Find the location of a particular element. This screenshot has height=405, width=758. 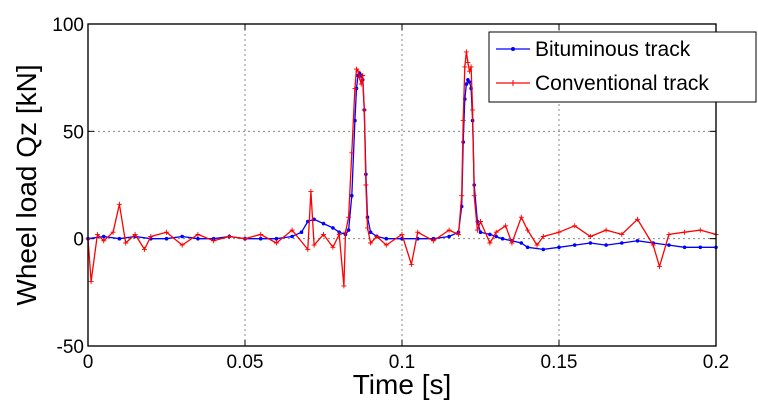

legend-label-bituminous: Bituminous track is located at coordinates (613, 49).